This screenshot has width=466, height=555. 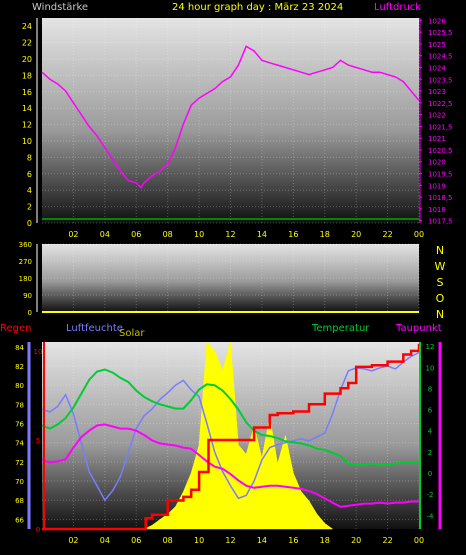 What do you see at coordinates (19, 463) in the screenshot?
I see `humidity-tick-label: 72` at bounding box center [19, 463].